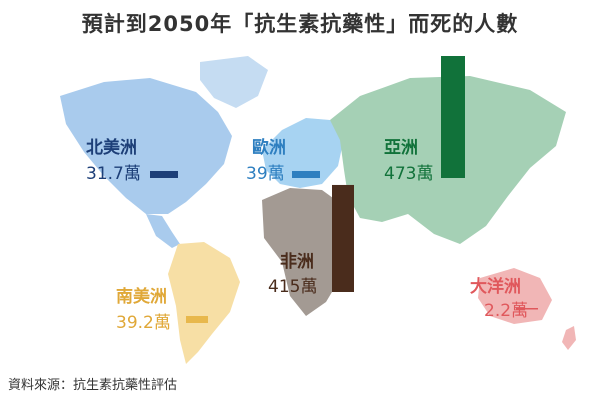  I want to click on new-zealand-shape, so click(569, 338).